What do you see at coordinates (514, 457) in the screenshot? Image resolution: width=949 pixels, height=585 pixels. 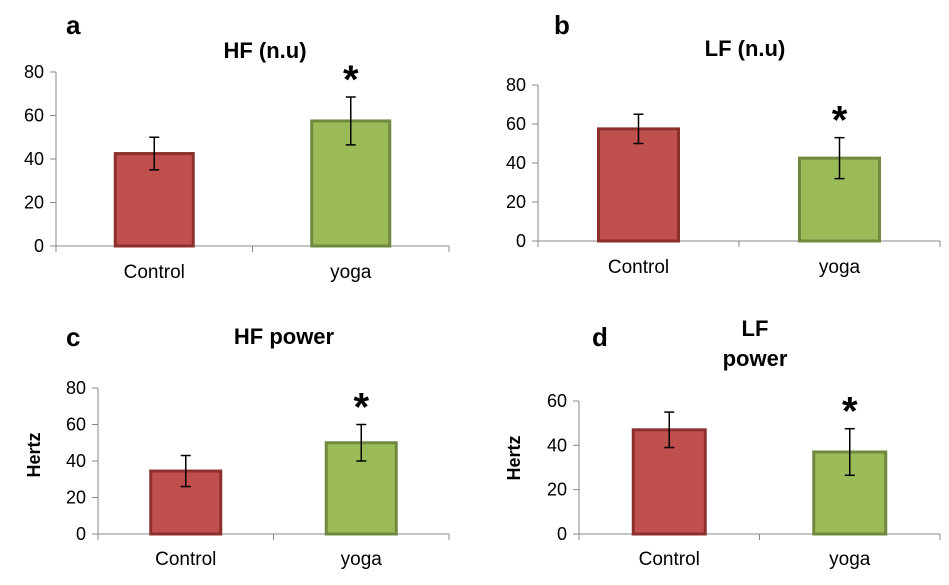 I see `y-axis-label-d: Hertz` at bounding box center [514, 457].